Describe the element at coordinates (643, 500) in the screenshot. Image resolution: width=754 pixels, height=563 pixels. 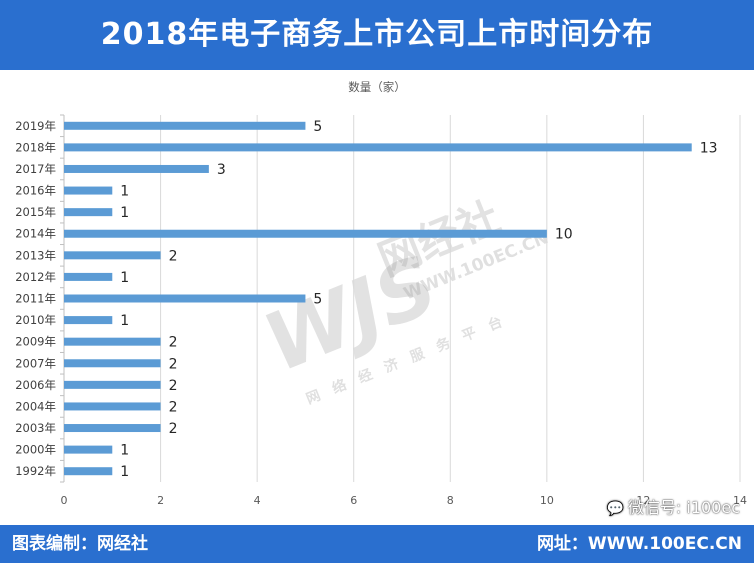
I see `x-tick-label: 12` at that location.